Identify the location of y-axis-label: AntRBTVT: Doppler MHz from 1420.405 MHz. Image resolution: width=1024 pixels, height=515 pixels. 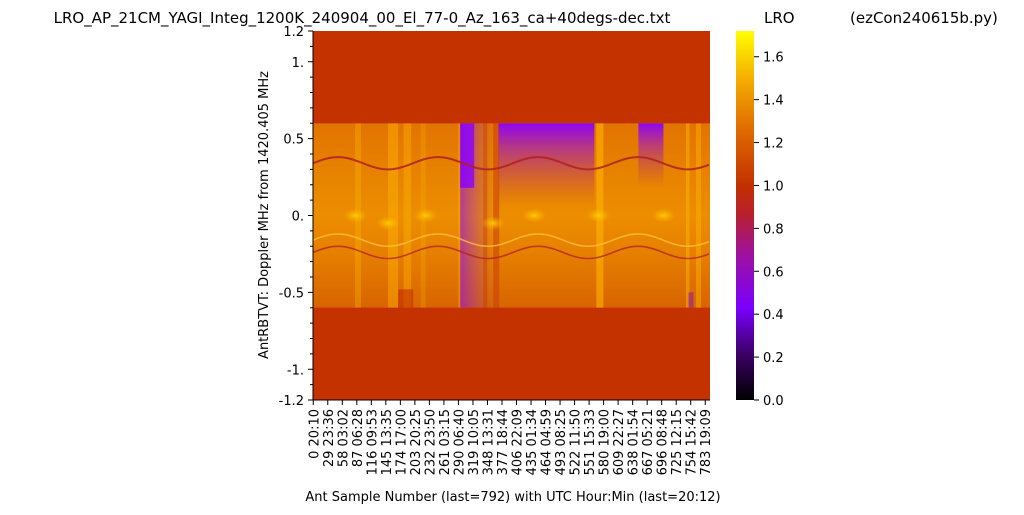
(264, 215).